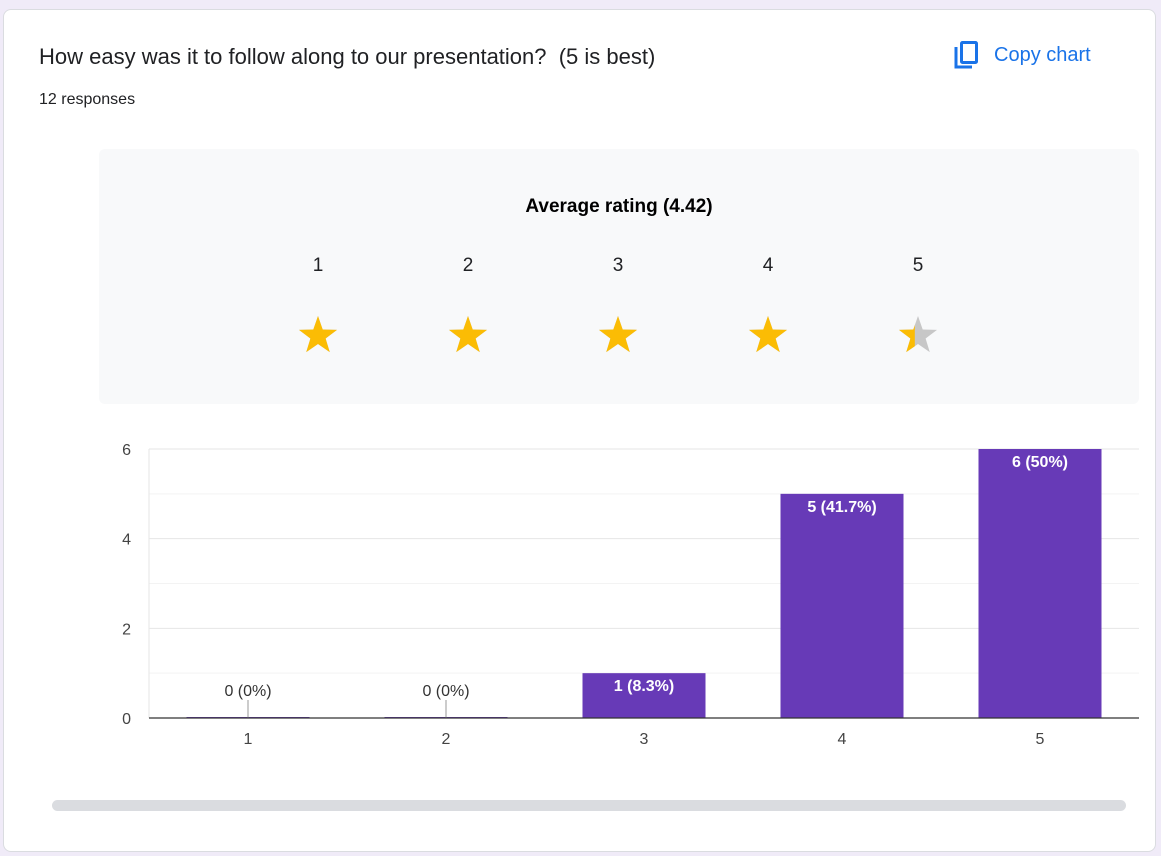 The image size is (1161, 856). What do you see at coordinates (618, 265) in the screenshot?
I see `rating-label-3: 3` at bounding box center [618, 265].